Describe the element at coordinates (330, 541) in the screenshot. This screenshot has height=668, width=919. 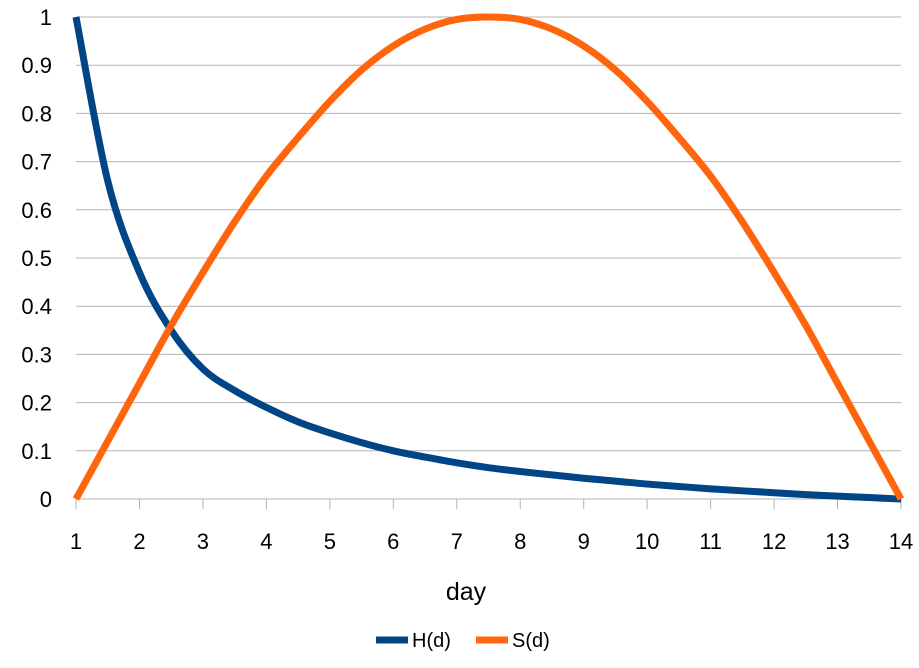
I see `x-tick-label: 5` at that location.